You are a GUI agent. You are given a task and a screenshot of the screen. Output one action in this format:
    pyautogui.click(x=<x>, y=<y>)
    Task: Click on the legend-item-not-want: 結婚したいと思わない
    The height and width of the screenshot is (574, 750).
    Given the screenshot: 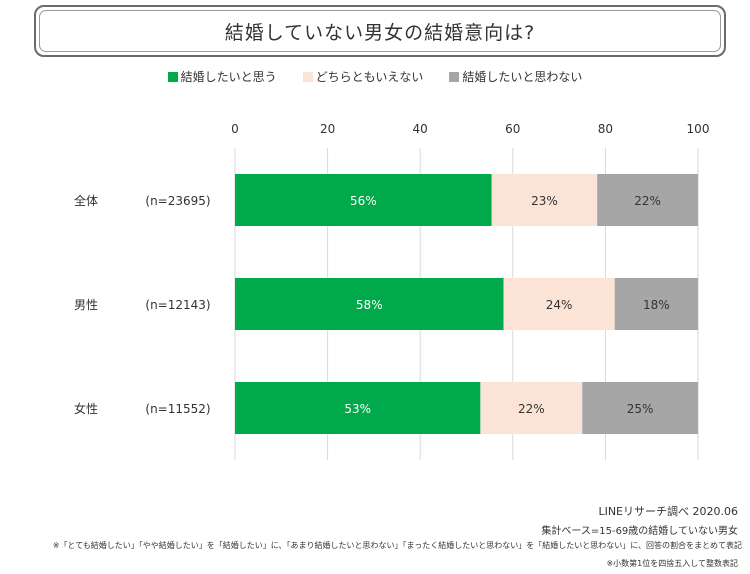 What is the action you would take?
    pyautogui.click(x=515, y=76)
    